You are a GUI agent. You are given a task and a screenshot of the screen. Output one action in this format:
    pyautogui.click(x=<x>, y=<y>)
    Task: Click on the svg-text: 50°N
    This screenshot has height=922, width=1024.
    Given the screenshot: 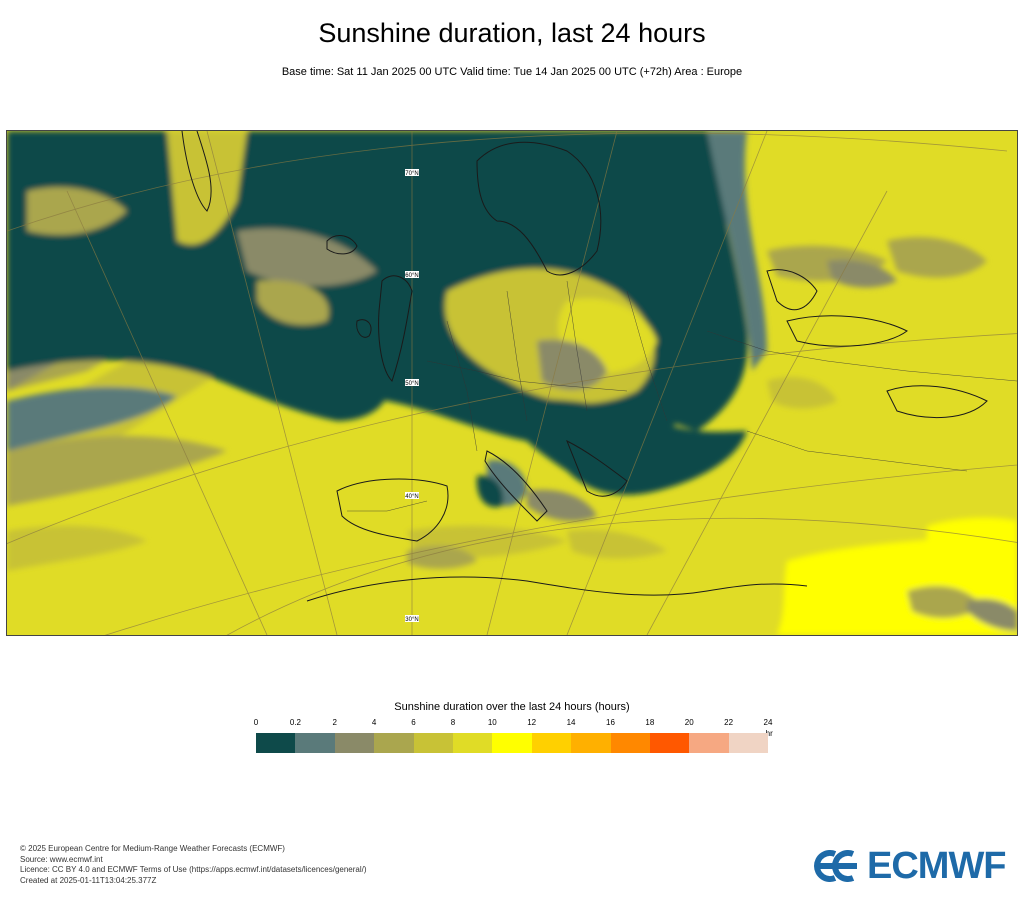 What is the action you would take?
    pyautogui.click(x=411, y=384)
    